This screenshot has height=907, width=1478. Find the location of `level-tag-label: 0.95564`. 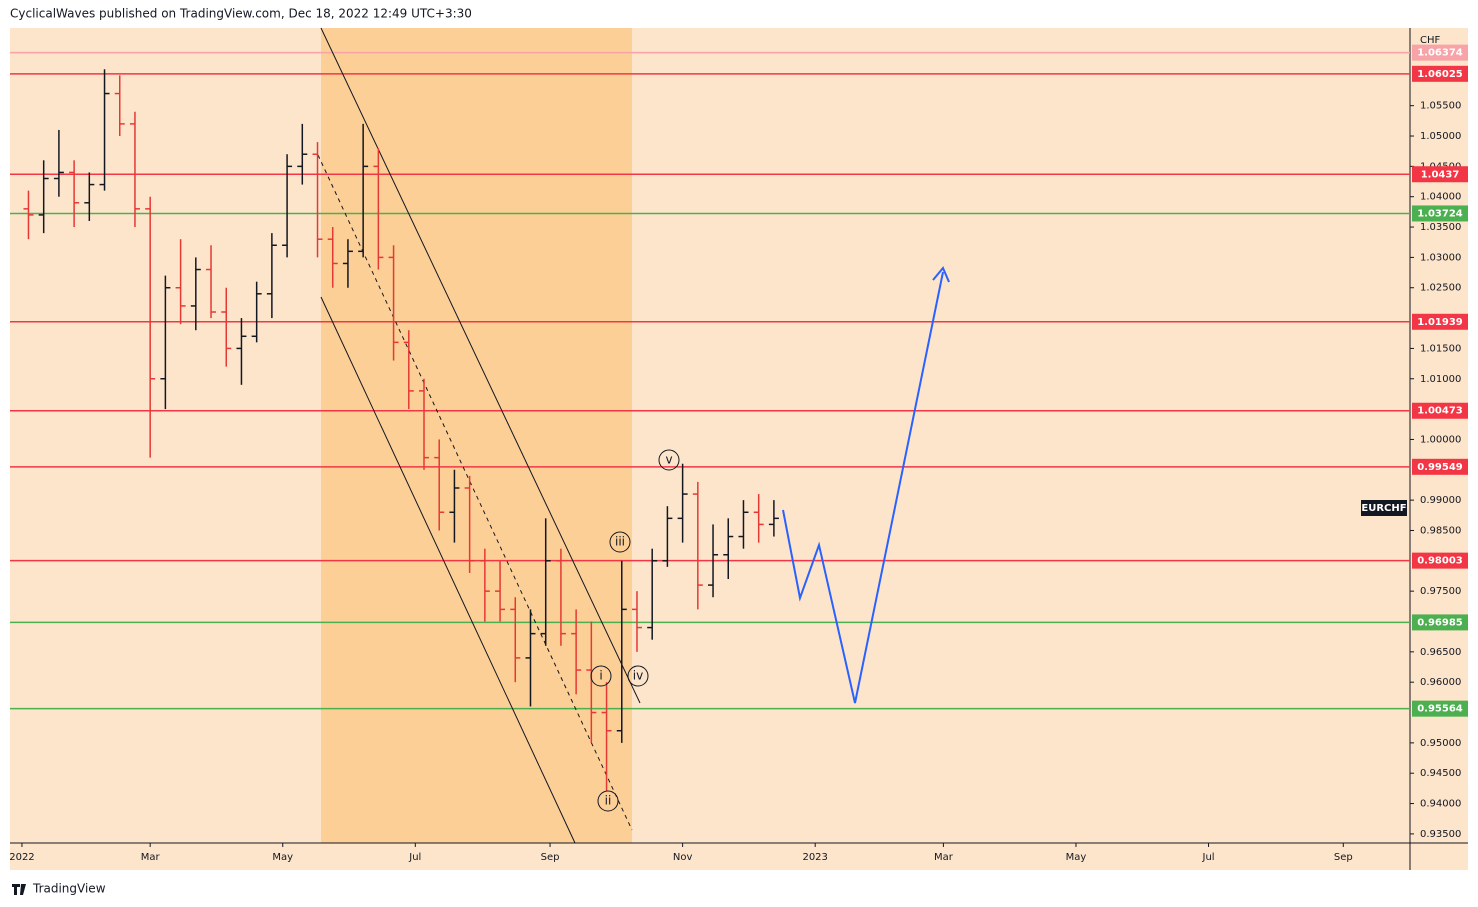

level-tag-label: 0.95564 is located at coordinates (1440, 709).